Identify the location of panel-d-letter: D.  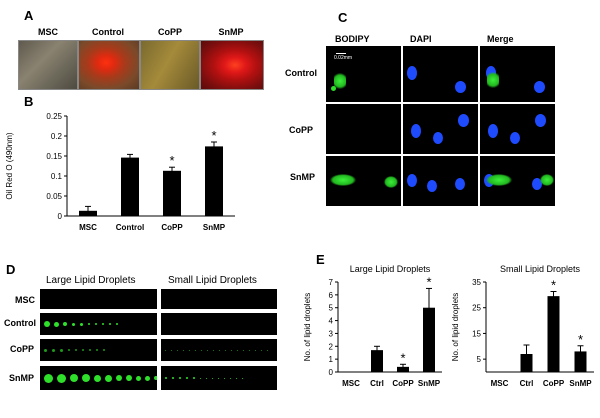
(11, 269).